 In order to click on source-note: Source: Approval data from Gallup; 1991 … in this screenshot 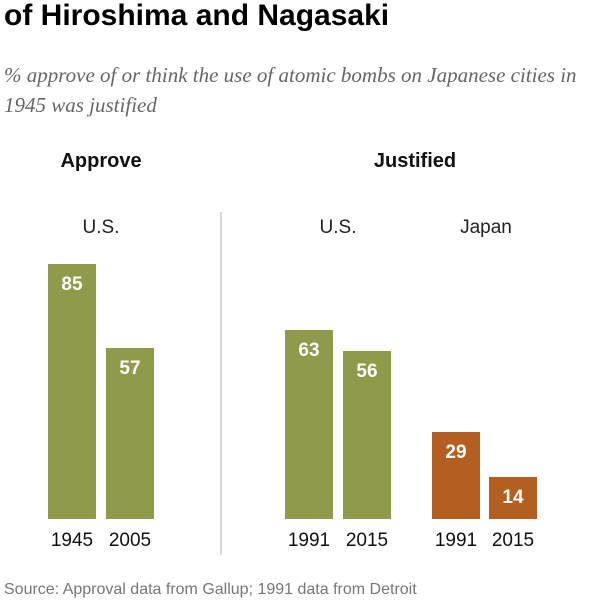, I will do `click(210, 589)`.